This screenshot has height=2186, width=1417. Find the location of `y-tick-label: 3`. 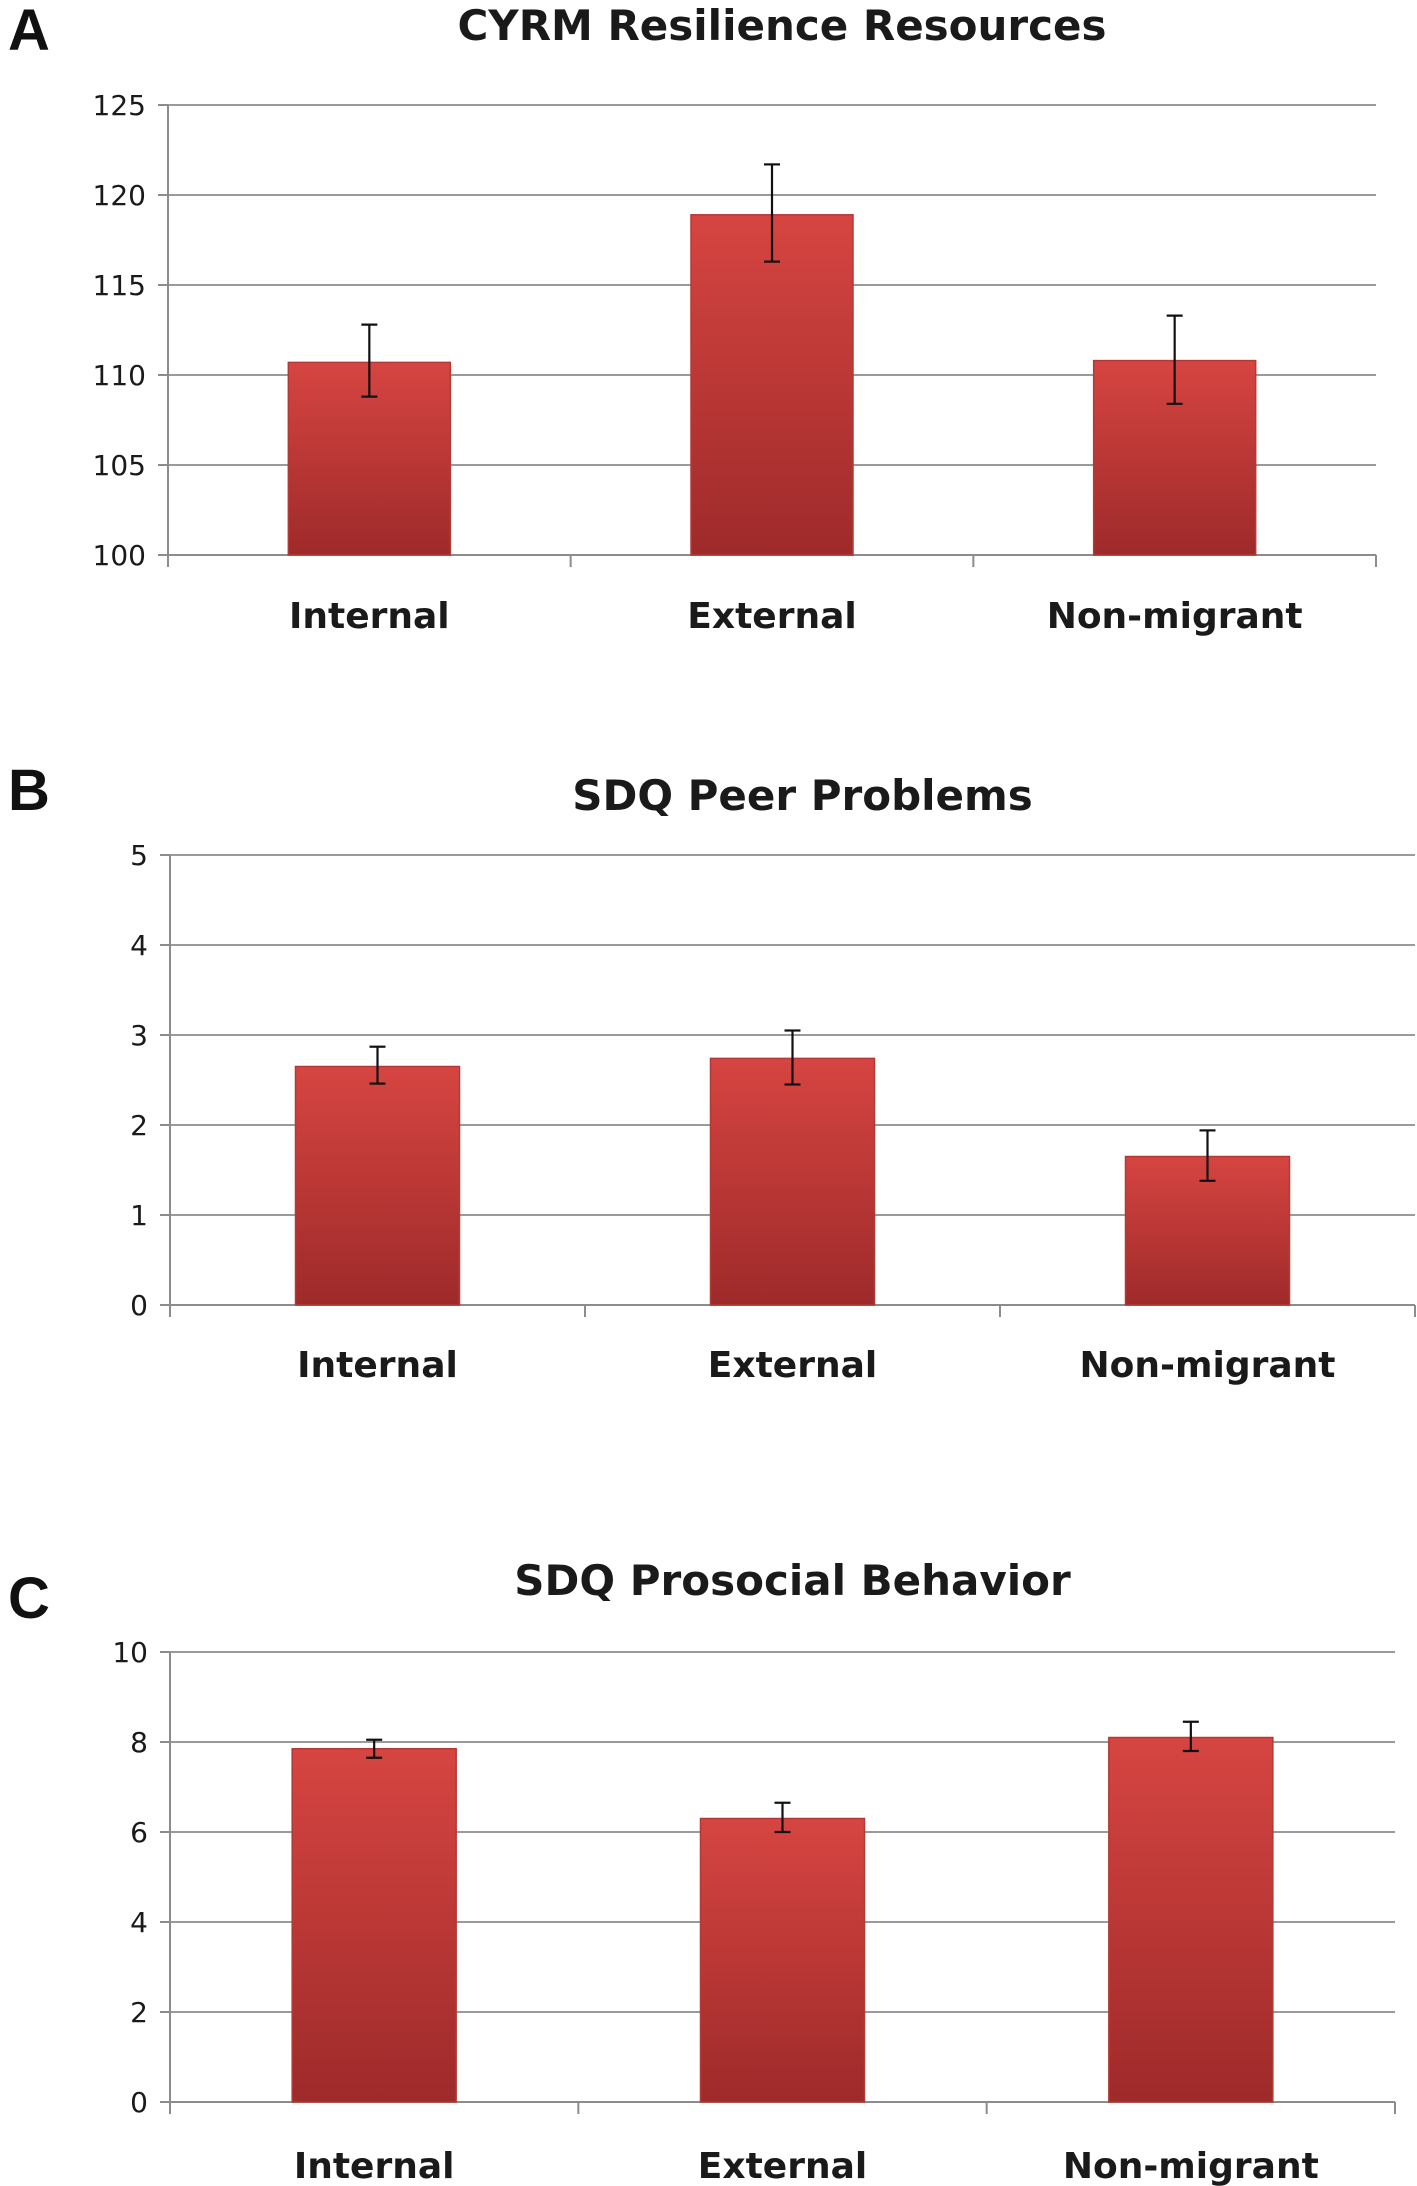

y-tick-label: 3 is located at coordinates (139, 1035).